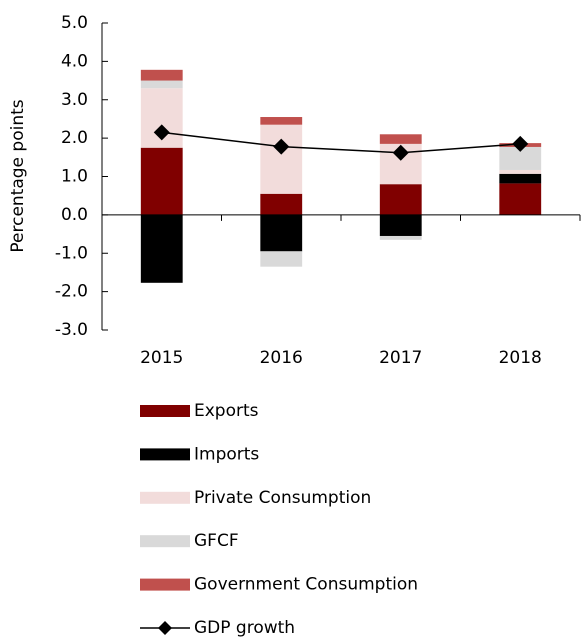 The width and height of the screenshot is (581, 641). What do you see at coordinates (165, 628) in the screenshot?
I see `legend-marker` at bounding box center [165, 628].